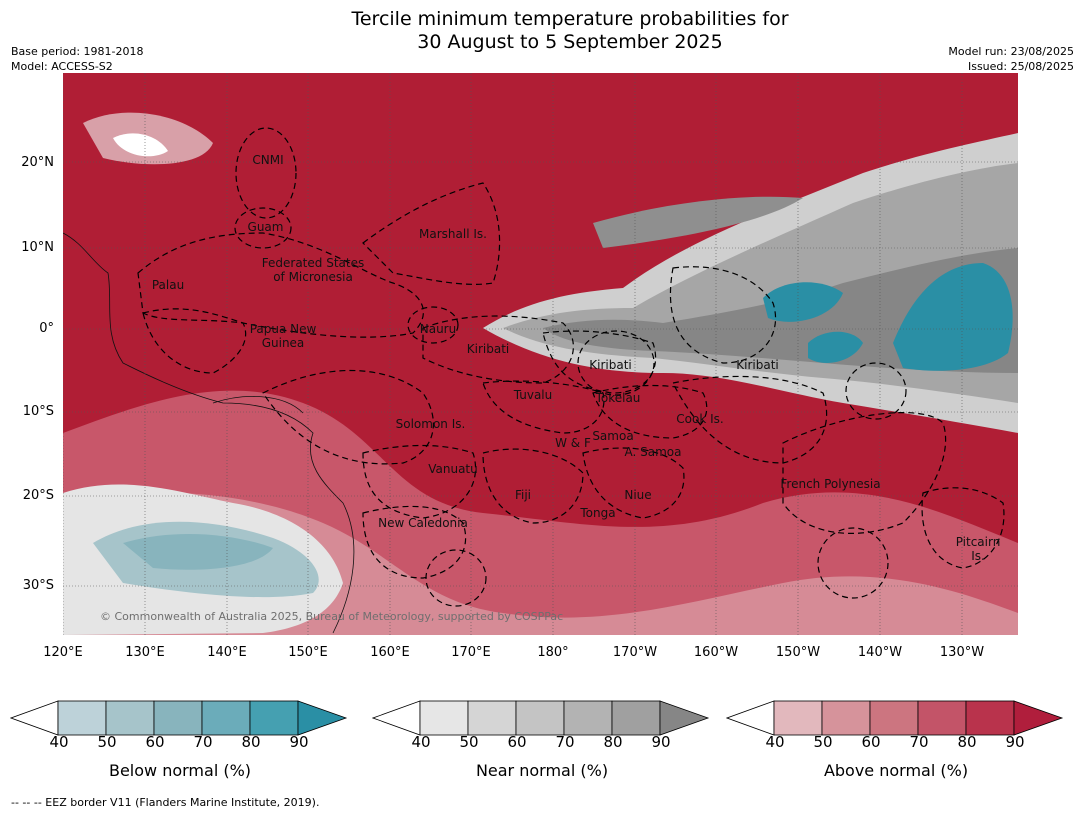  Describe the element at coordinates (453, 234) in the screenshot. I see `region-label-marshall: Marshall Is.` at that location.